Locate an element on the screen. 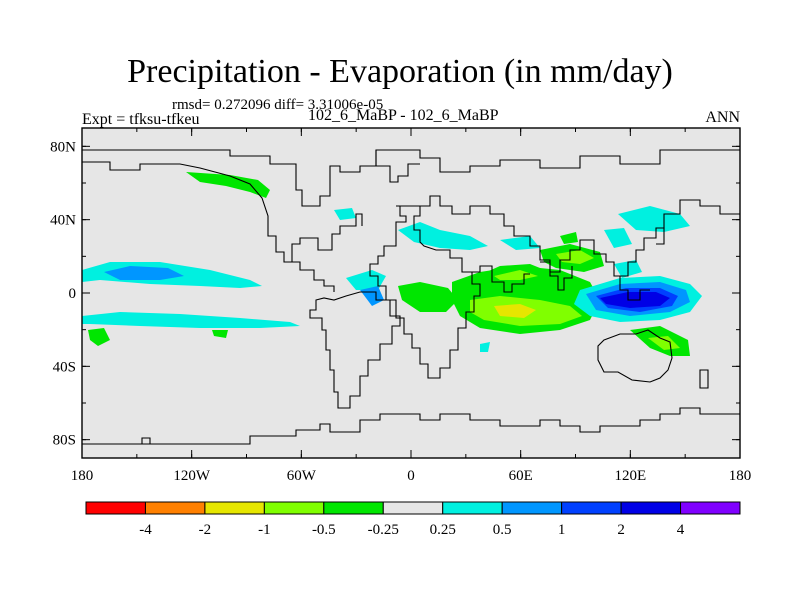 The width and height of the screenshot is (800, 600). coast-south-america is located at coordinates (355, 350).